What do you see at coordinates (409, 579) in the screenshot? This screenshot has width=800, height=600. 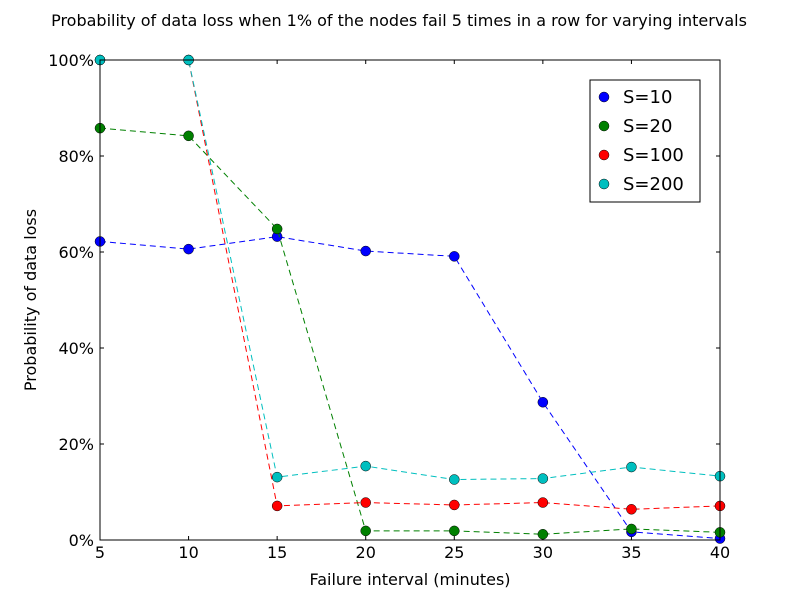 I see `x-axis-label: Failure interval (minutes)` at bounding box center [409, 579].